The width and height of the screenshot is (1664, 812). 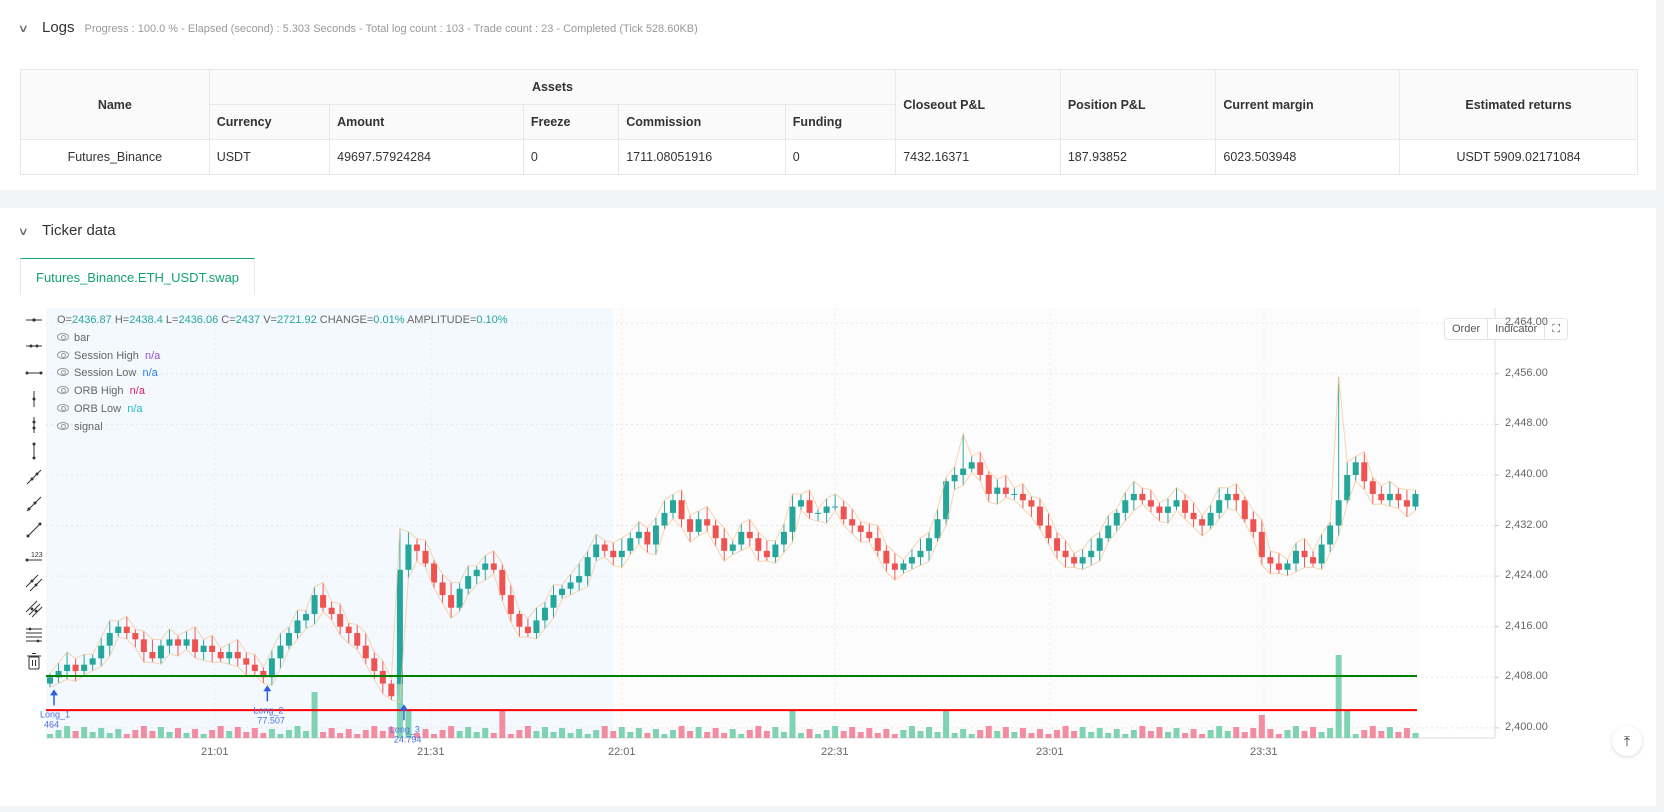 What do you see at coordinates (835, 752) in the screenshot?
I see `time-tick-label: 22:31` at bounding box center [835, 752].